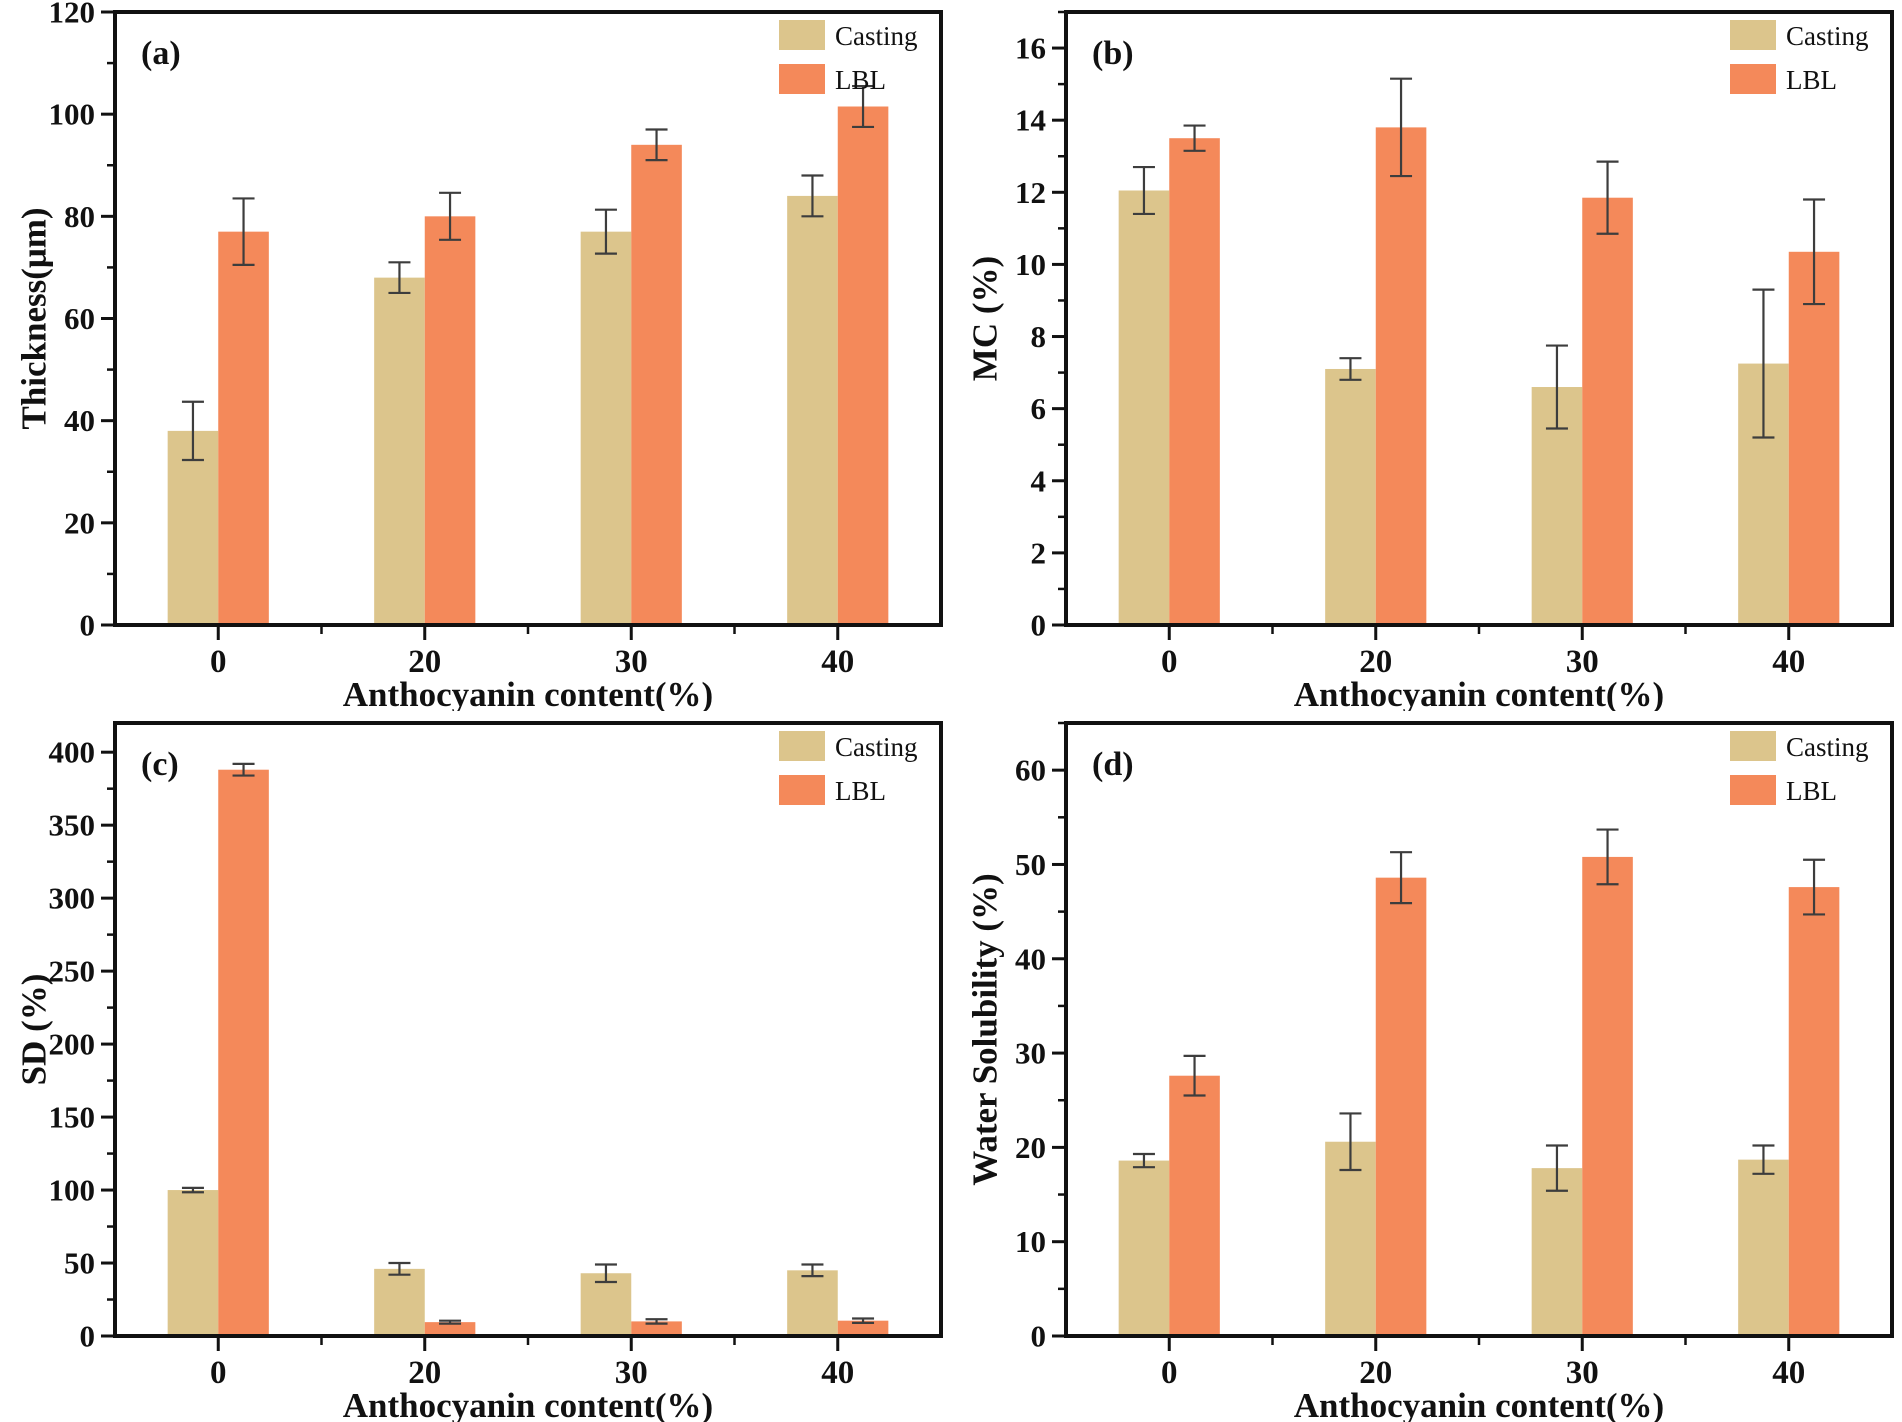 The height and width of the screenshot is (1422, 1902). What do you see at coordinates (1113, 53) in the screenshot?
I see `panel-label: (b)` at bounding box center [1113, 53].